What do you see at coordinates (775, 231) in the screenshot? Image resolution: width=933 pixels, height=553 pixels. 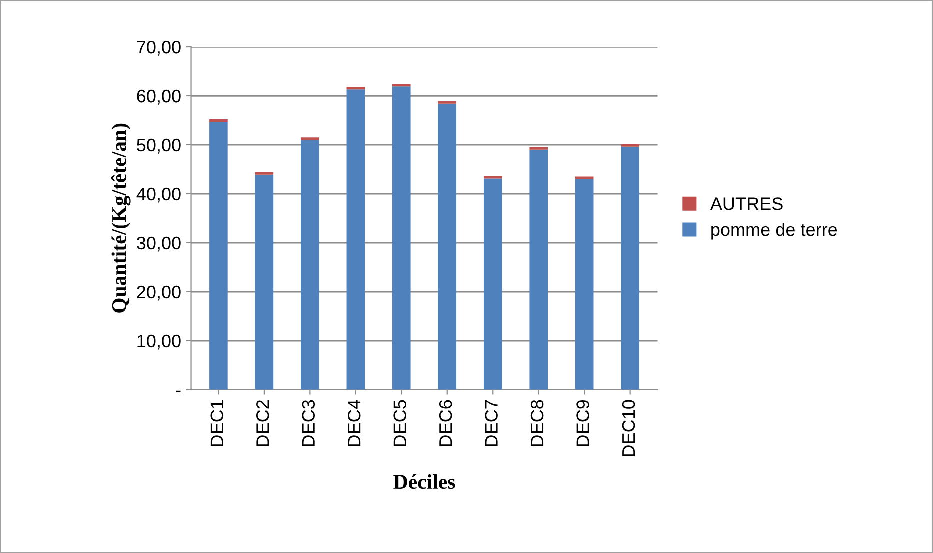 I see `legend-label: pomme de terre` at bounding box center [775, 231].